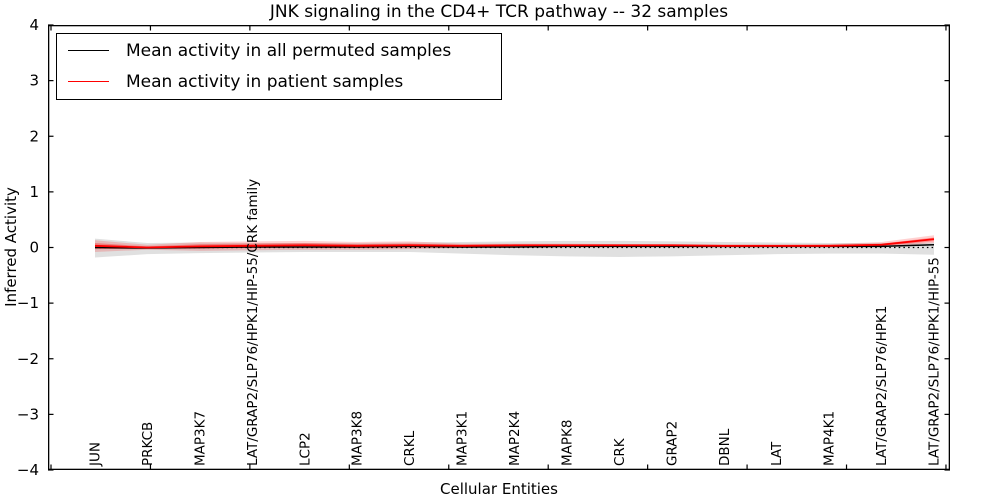 The width and height of the screenshot is (1000, 500). I want to click on x-tick-label: LAT/GRAP2/SLP76/HPK1/HIP-55/CRK family, so click(253, 322).